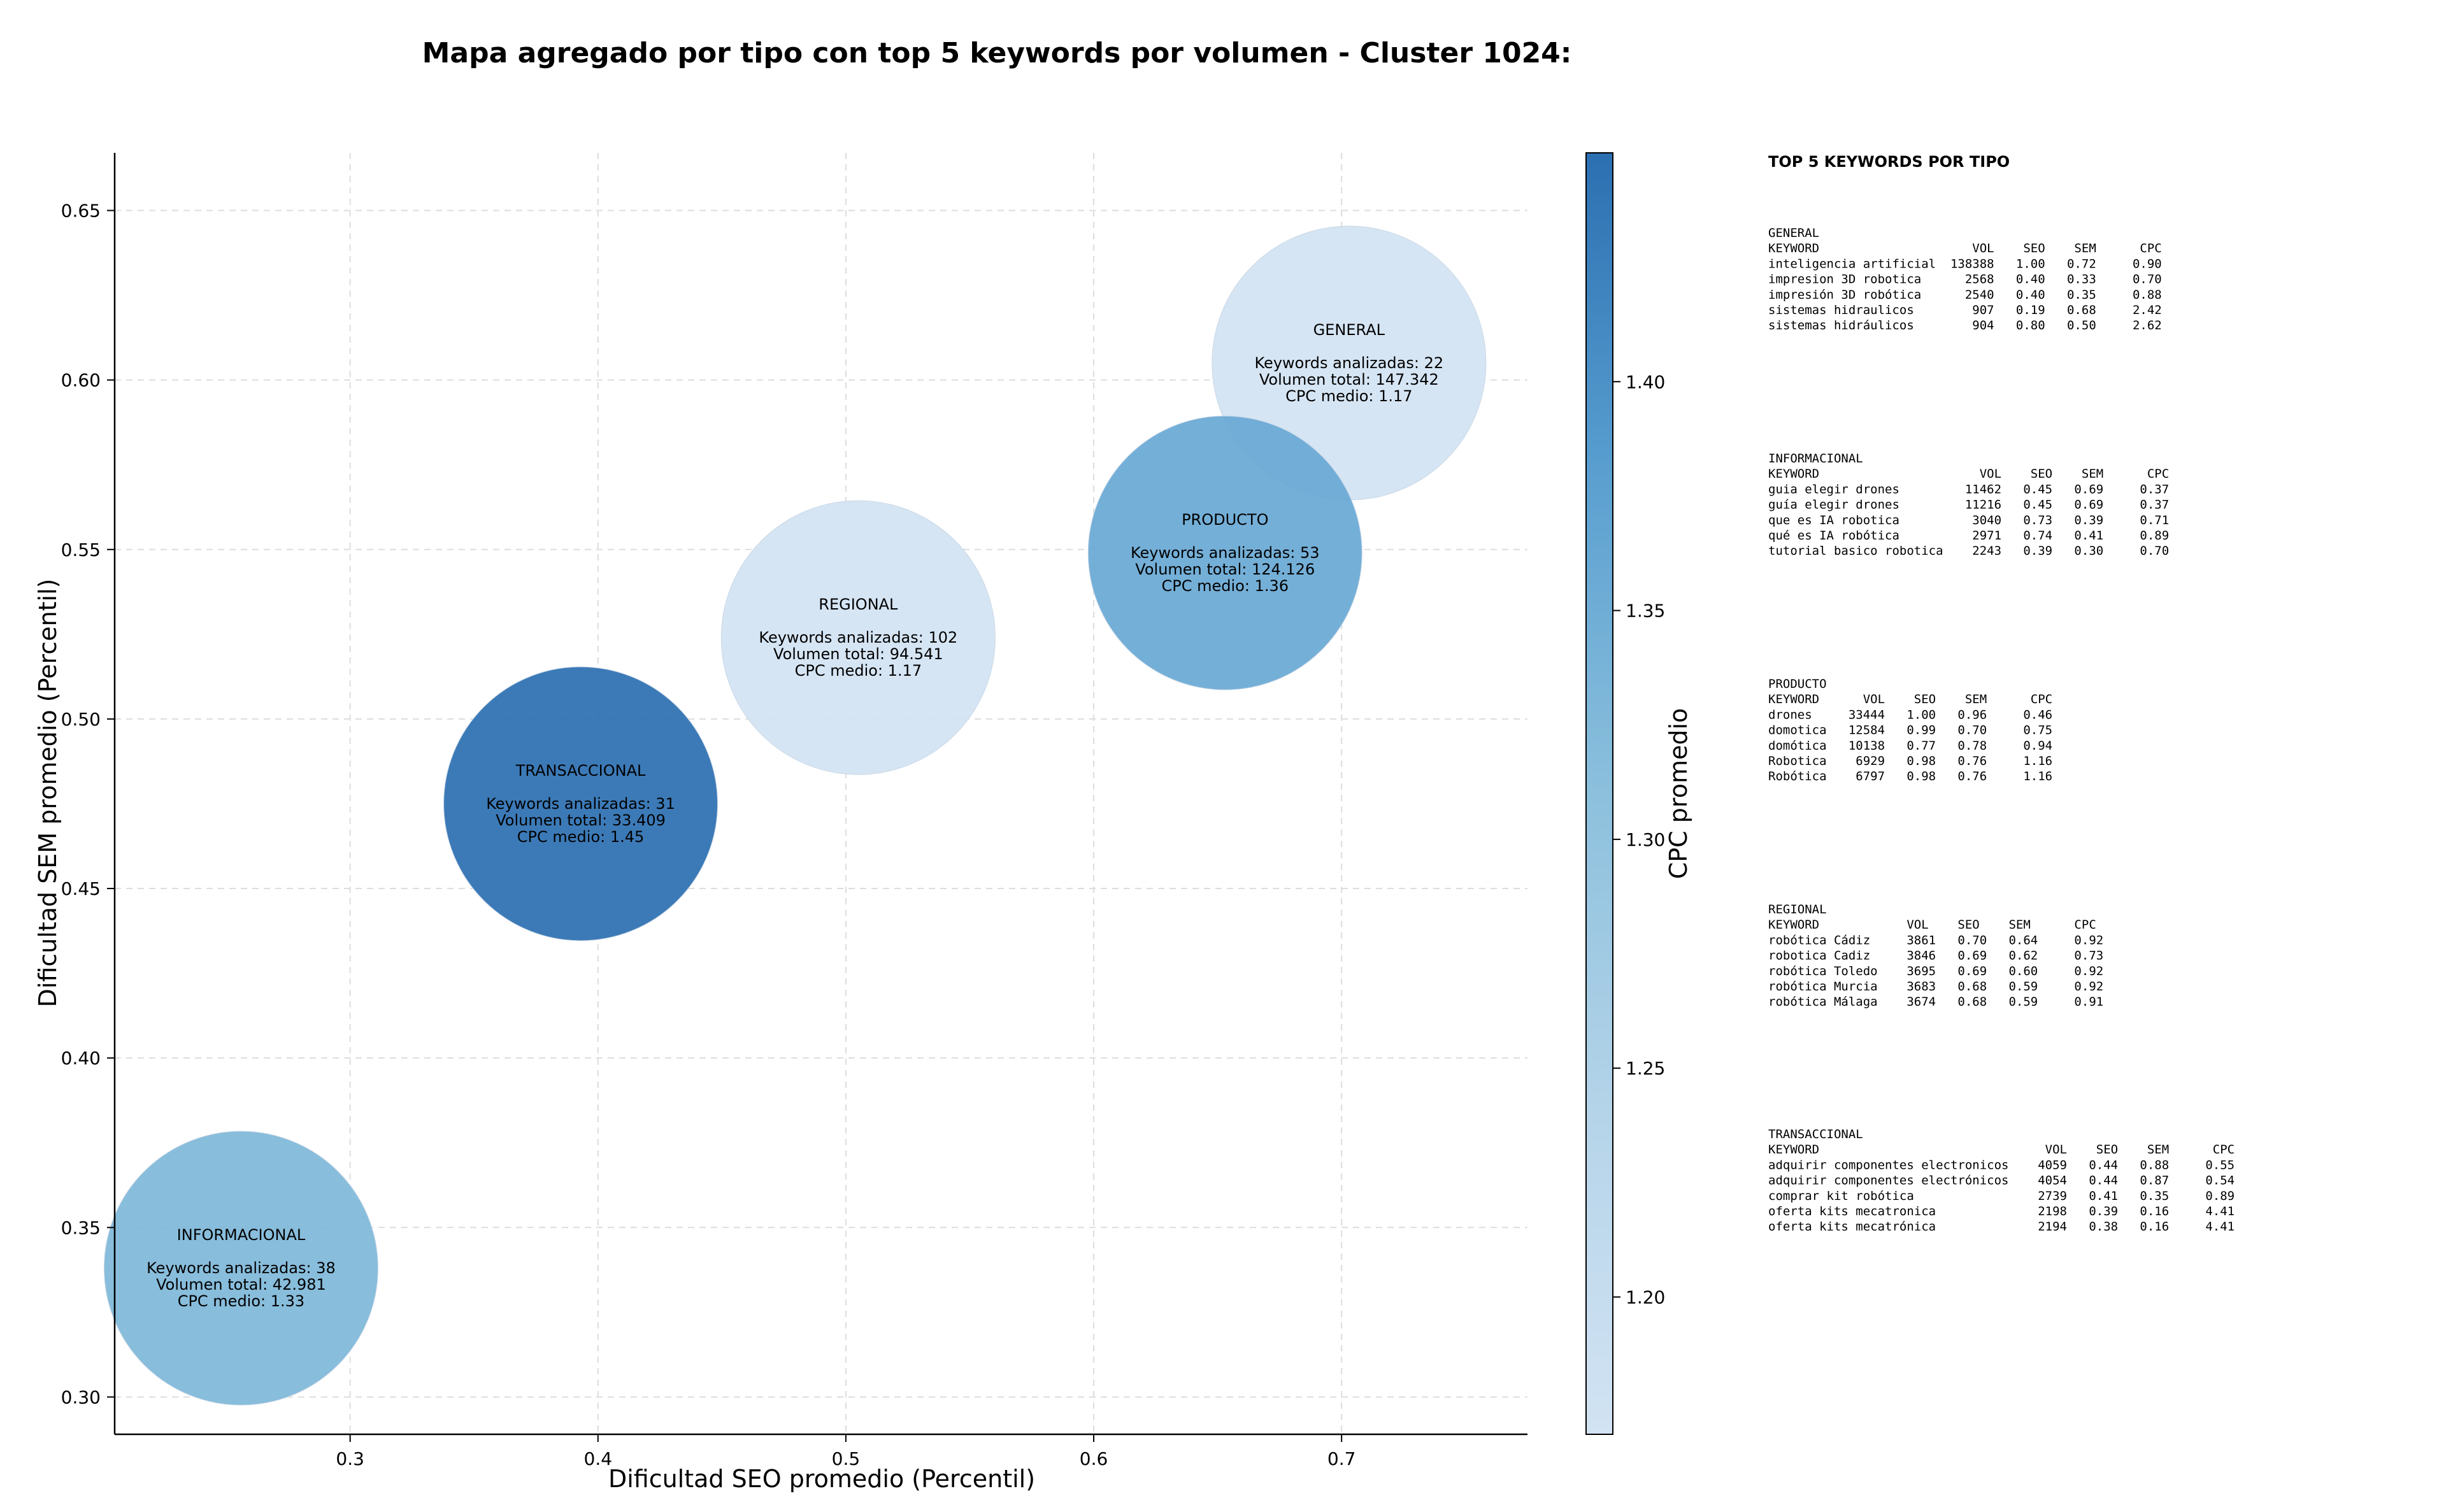  What do you see at coordinates (1797, 684) in the screenshot?
I see `keyword-block-title: PRODUCTO` at bounding box center [1797, 684].